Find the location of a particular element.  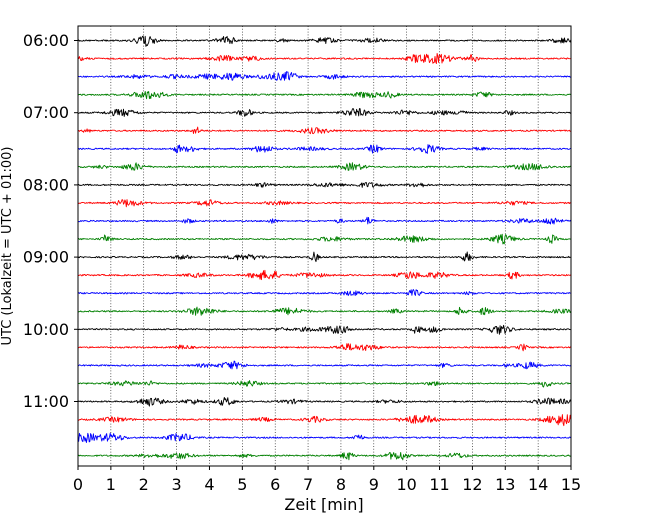

x-tick-label: 10 is located at coordinates (406, 484).